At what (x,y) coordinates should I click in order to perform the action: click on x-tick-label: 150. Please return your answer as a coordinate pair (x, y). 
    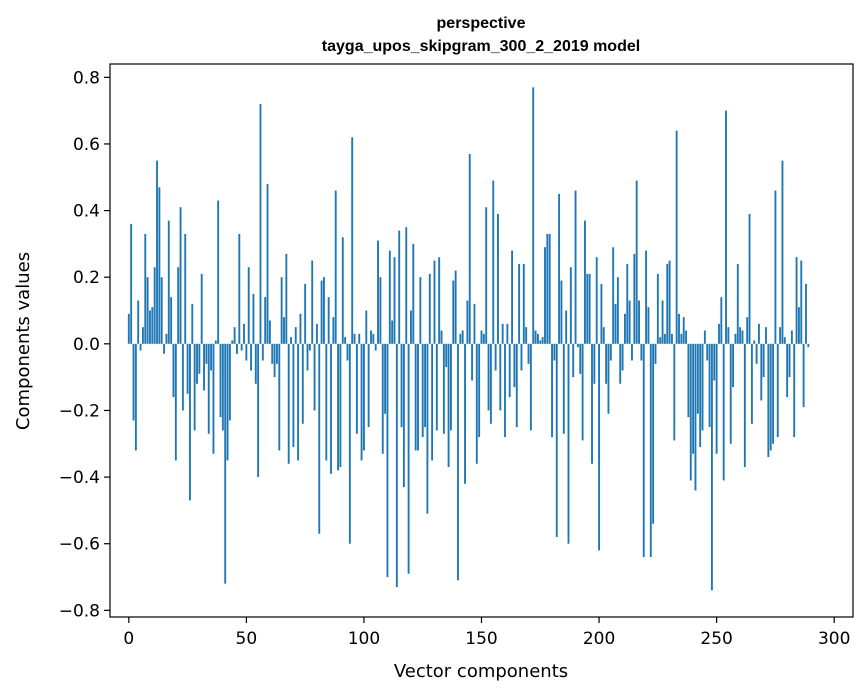
    Looking at the image, I should click on (481, 639).